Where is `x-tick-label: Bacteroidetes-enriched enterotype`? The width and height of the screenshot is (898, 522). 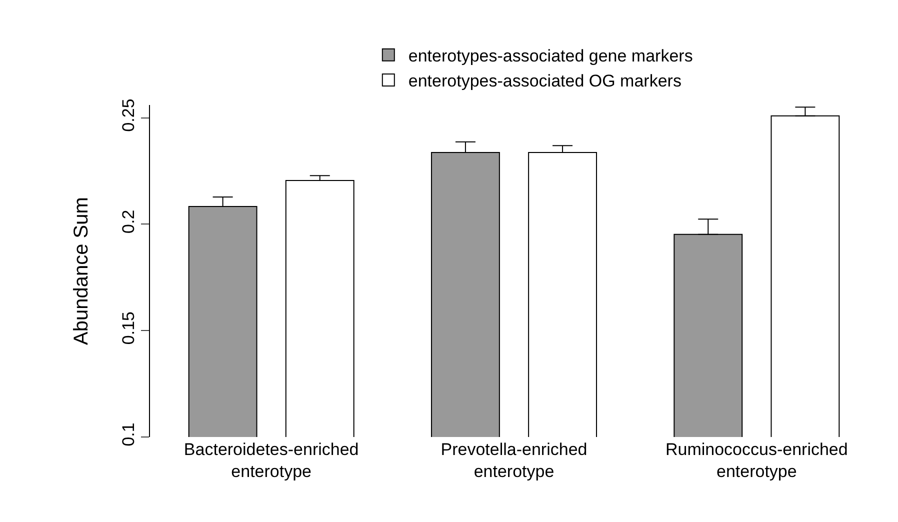 x-tick-label: Bacteroidetes-enriched enterotype is located at coordinates (271, 461).